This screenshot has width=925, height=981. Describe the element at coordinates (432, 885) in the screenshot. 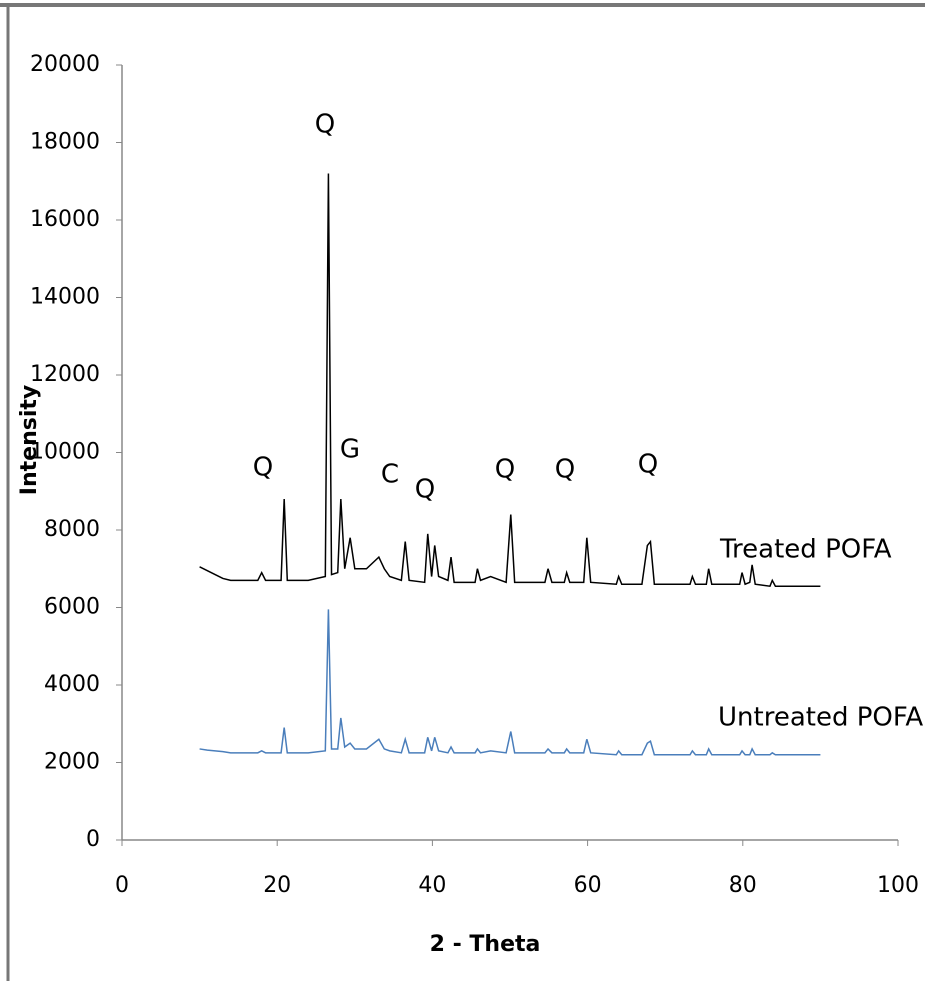

I see `x-tick-label: 40` at that location.